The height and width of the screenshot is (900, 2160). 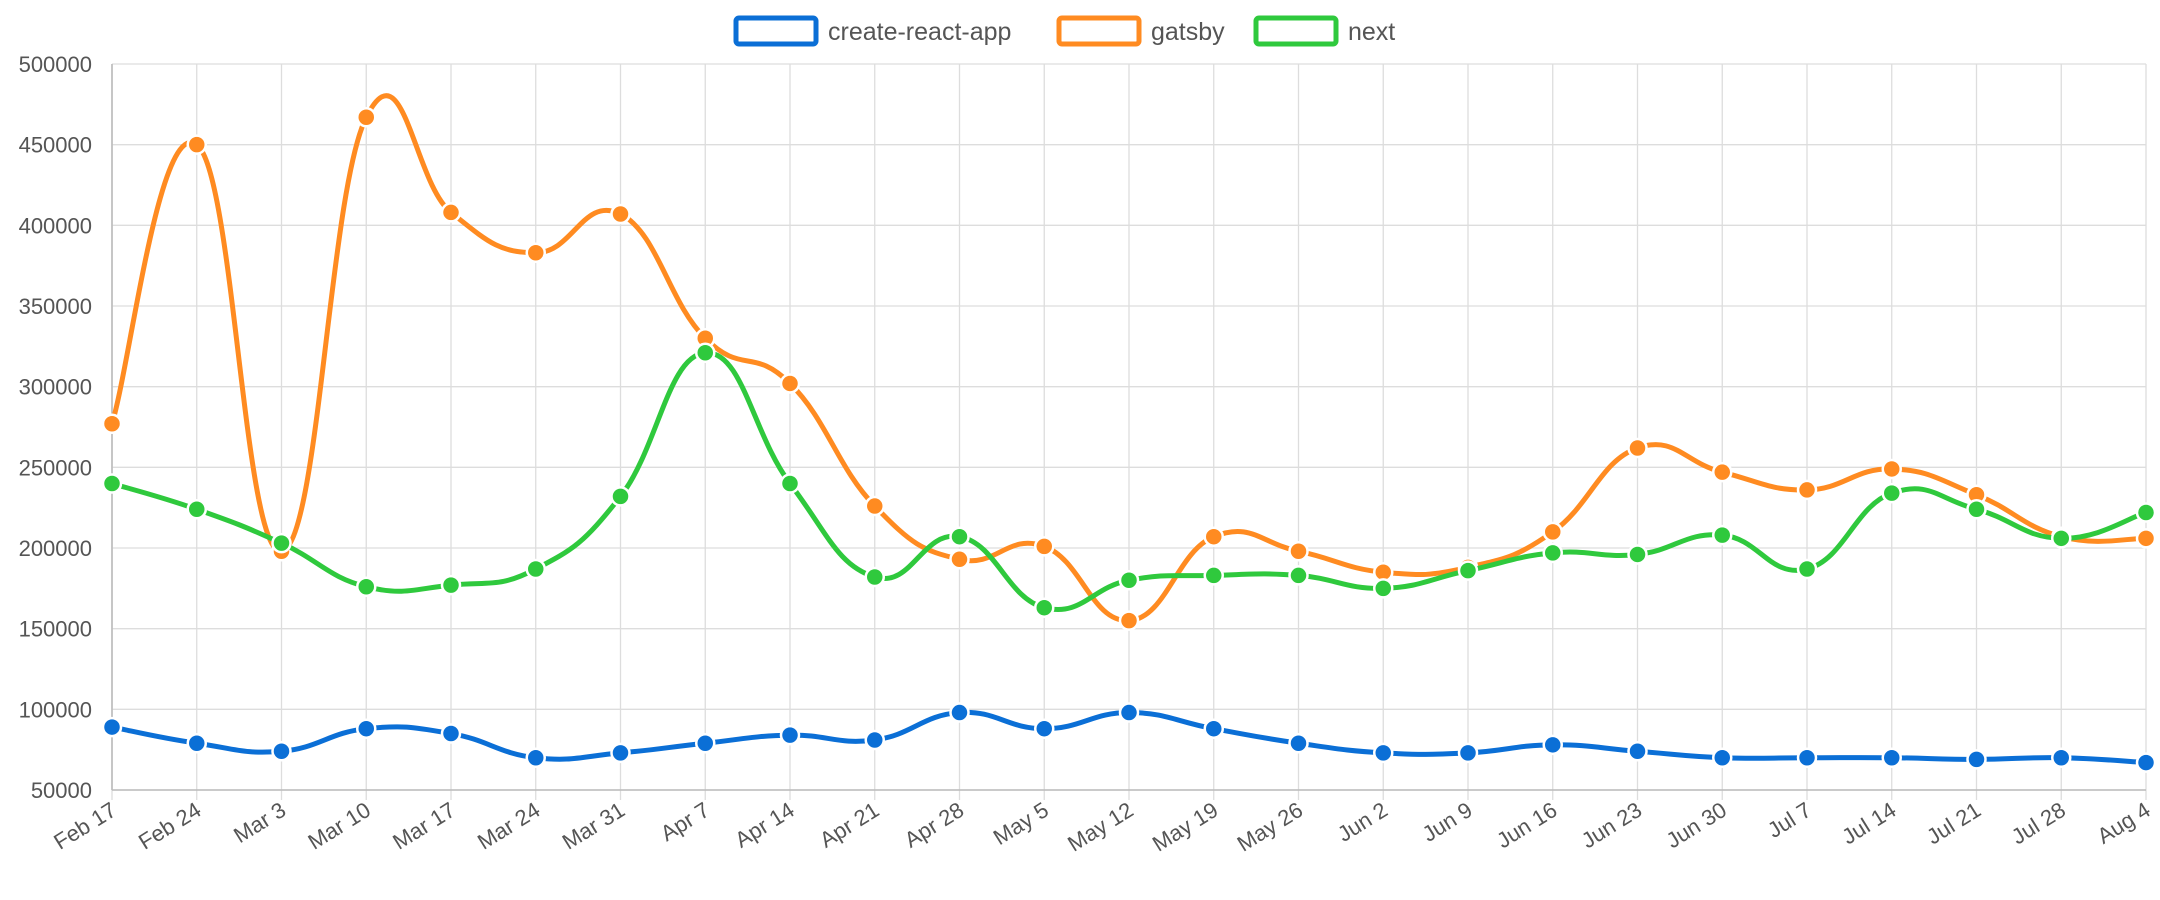 What do you see at coordinates (1611, 825) in the screenshot?
I see `x-tick-label: Jun 23` at bounding box center [1611, 825].